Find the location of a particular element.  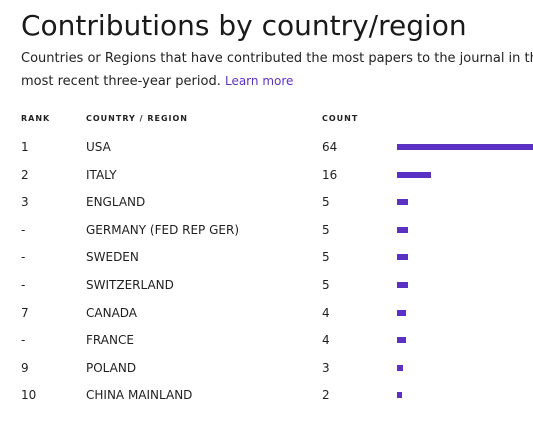

country-cell: CHINA MAINLAND is located at coordinates (139, 395).